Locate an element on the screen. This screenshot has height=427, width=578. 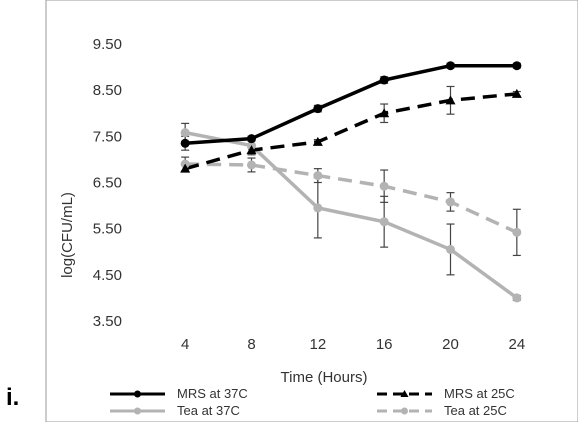
legend-marker-tea-at-25c is located at coordinates (404, 411).